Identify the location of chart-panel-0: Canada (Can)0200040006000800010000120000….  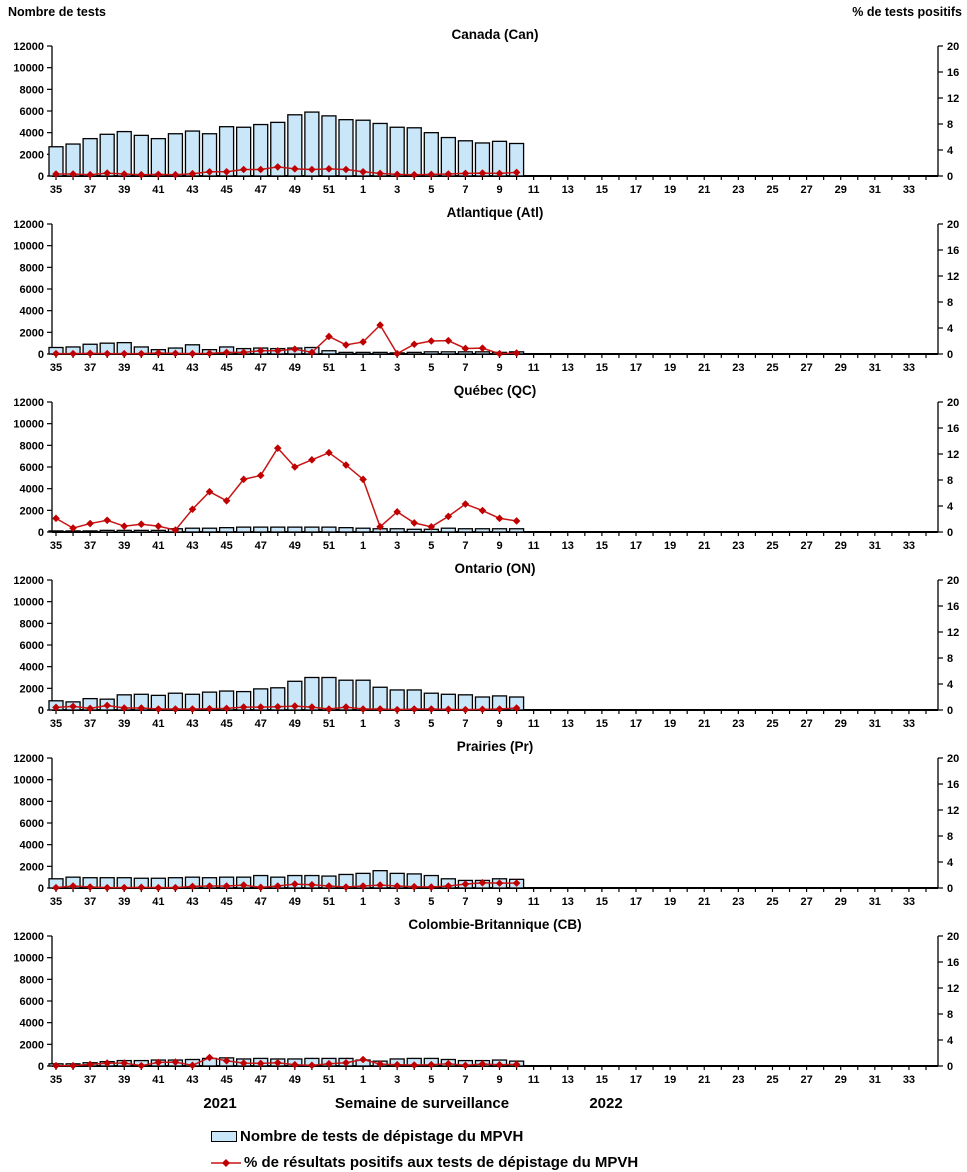
(486, 111).